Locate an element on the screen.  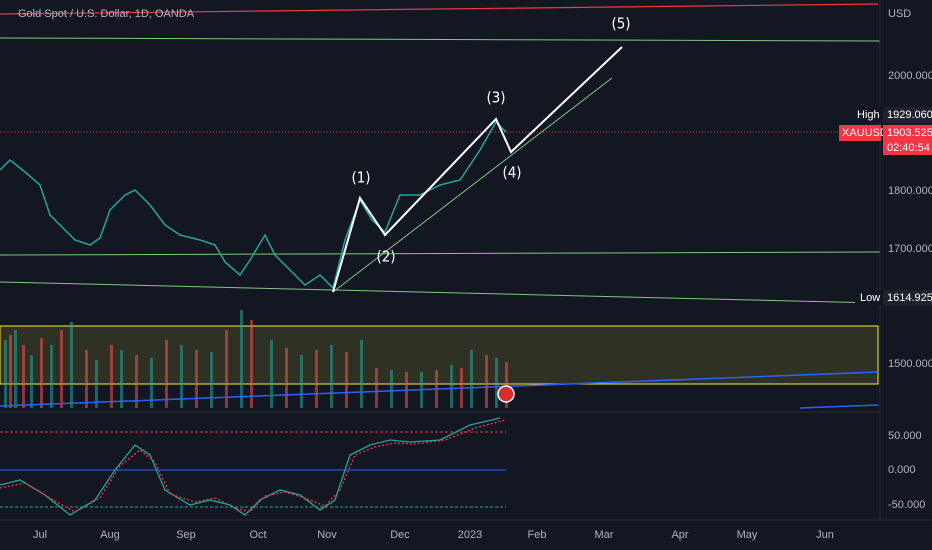
currency: USD is located at coordinates (899, 14).